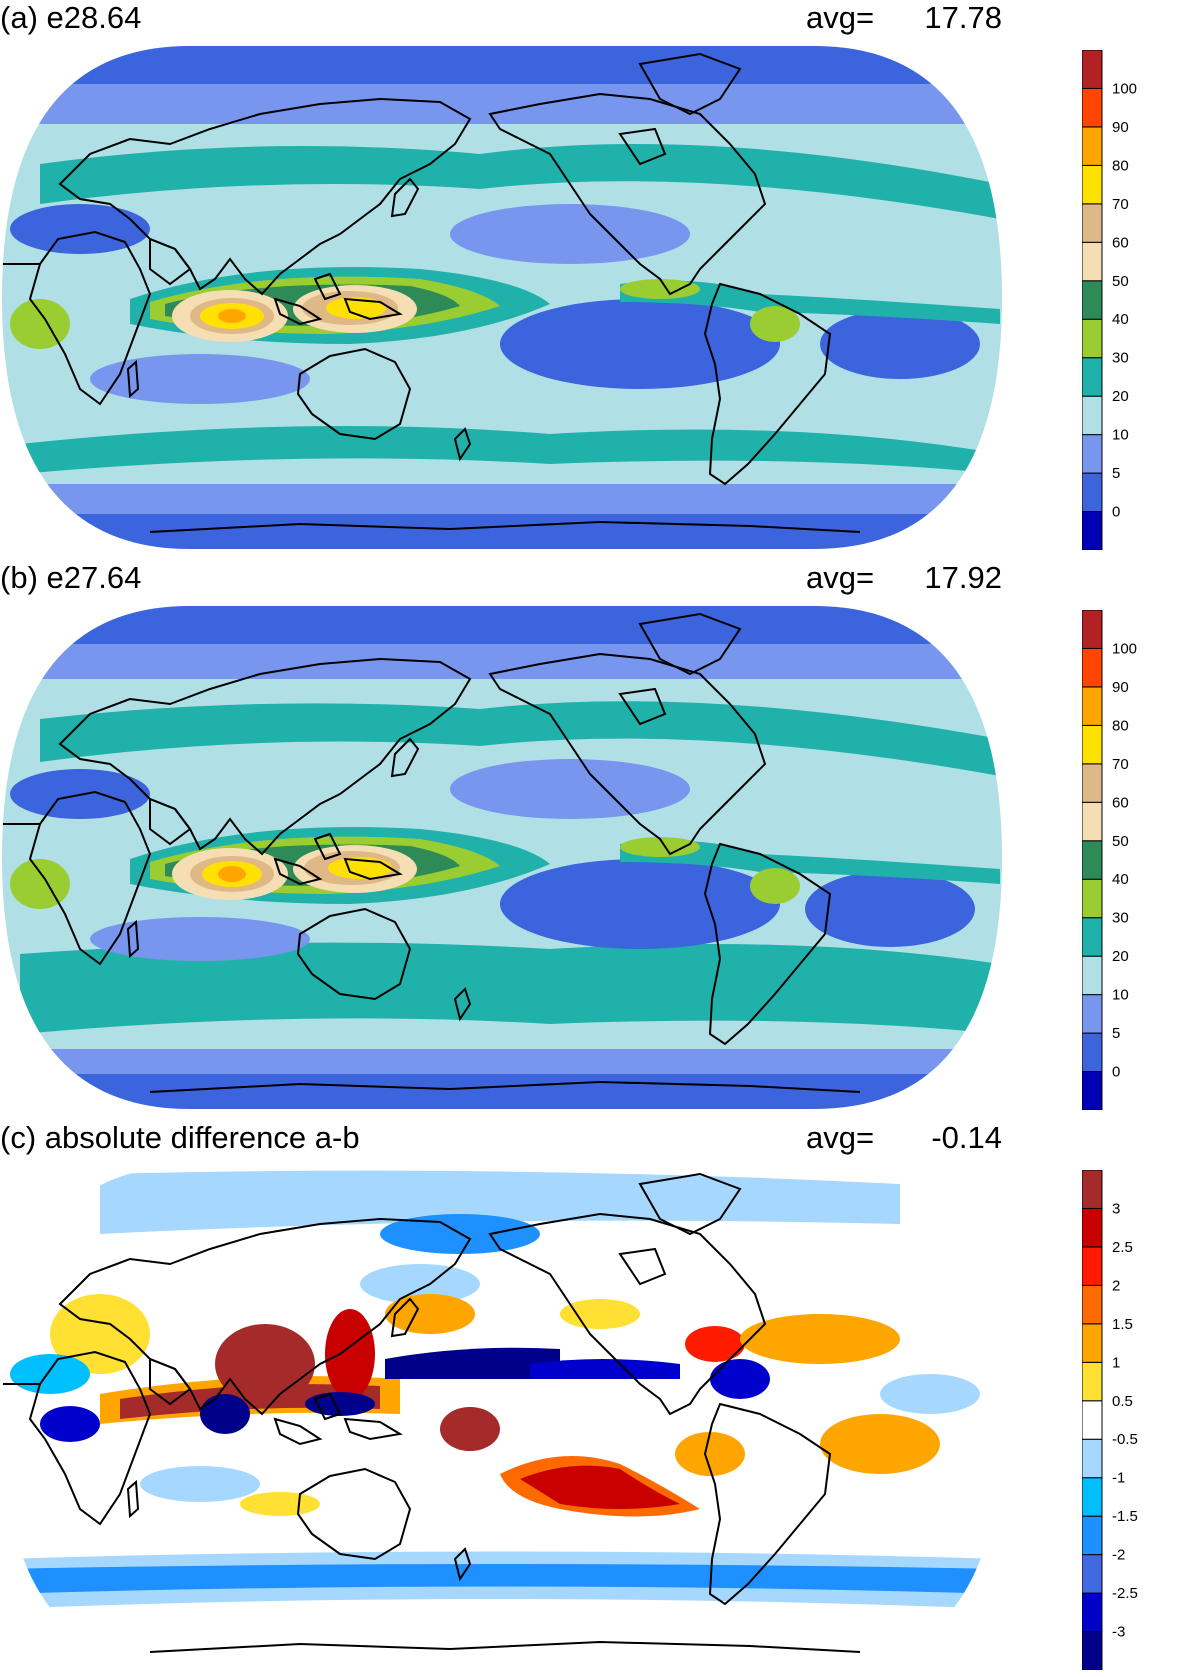 This screenshot has height=1677, width=1189. Describe the element at coordinates (1122, 1247) in the screenshot. I see `colorbar-tick-label: 2.5` at that location.